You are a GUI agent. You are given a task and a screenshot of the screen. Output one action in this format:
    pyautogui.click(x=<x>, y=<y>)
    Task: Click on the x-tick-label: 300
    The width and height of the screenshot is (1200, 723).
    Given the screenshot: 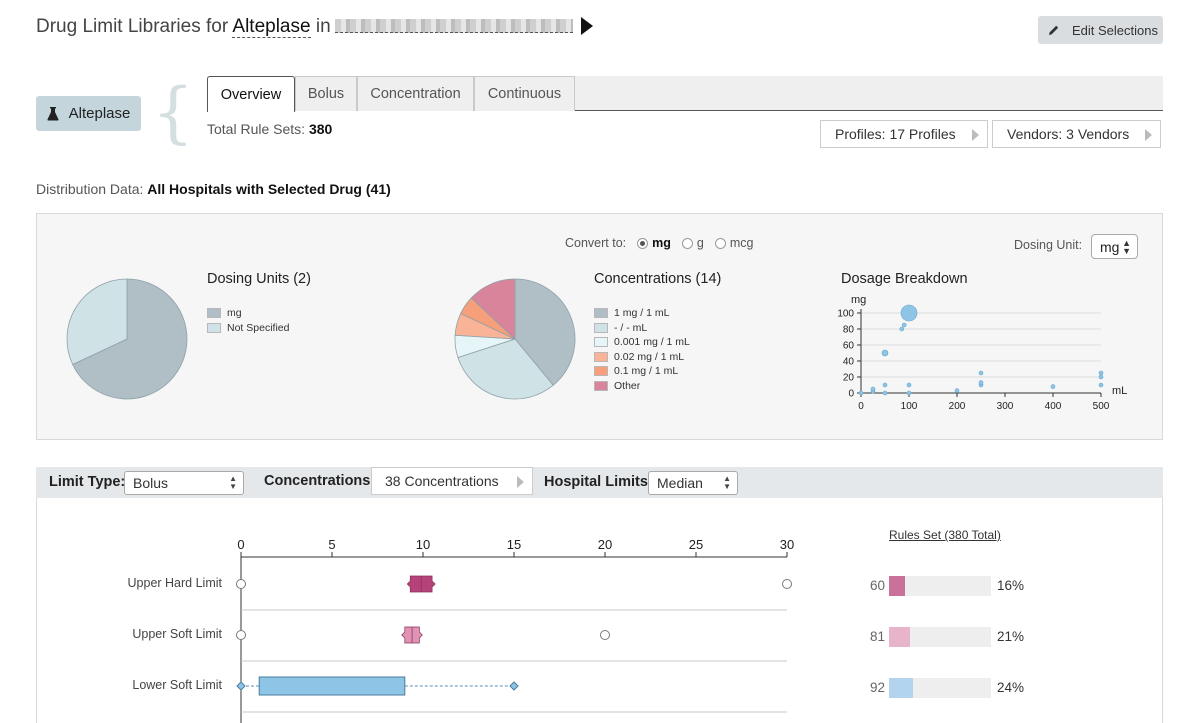 What is the action you would take?
    pyautogui.click(x=1005, y=406)
    